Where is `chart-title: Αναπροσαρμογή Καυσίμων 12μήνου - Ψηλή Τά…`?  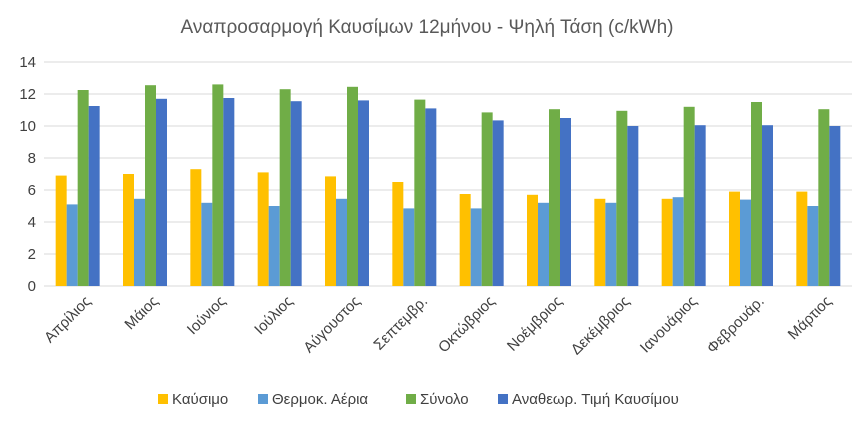 chart-title: Αναπροσαρμογή Καυσίμων 12μήνου - Ψηλή Τά… is located at coordinates (427, 27).